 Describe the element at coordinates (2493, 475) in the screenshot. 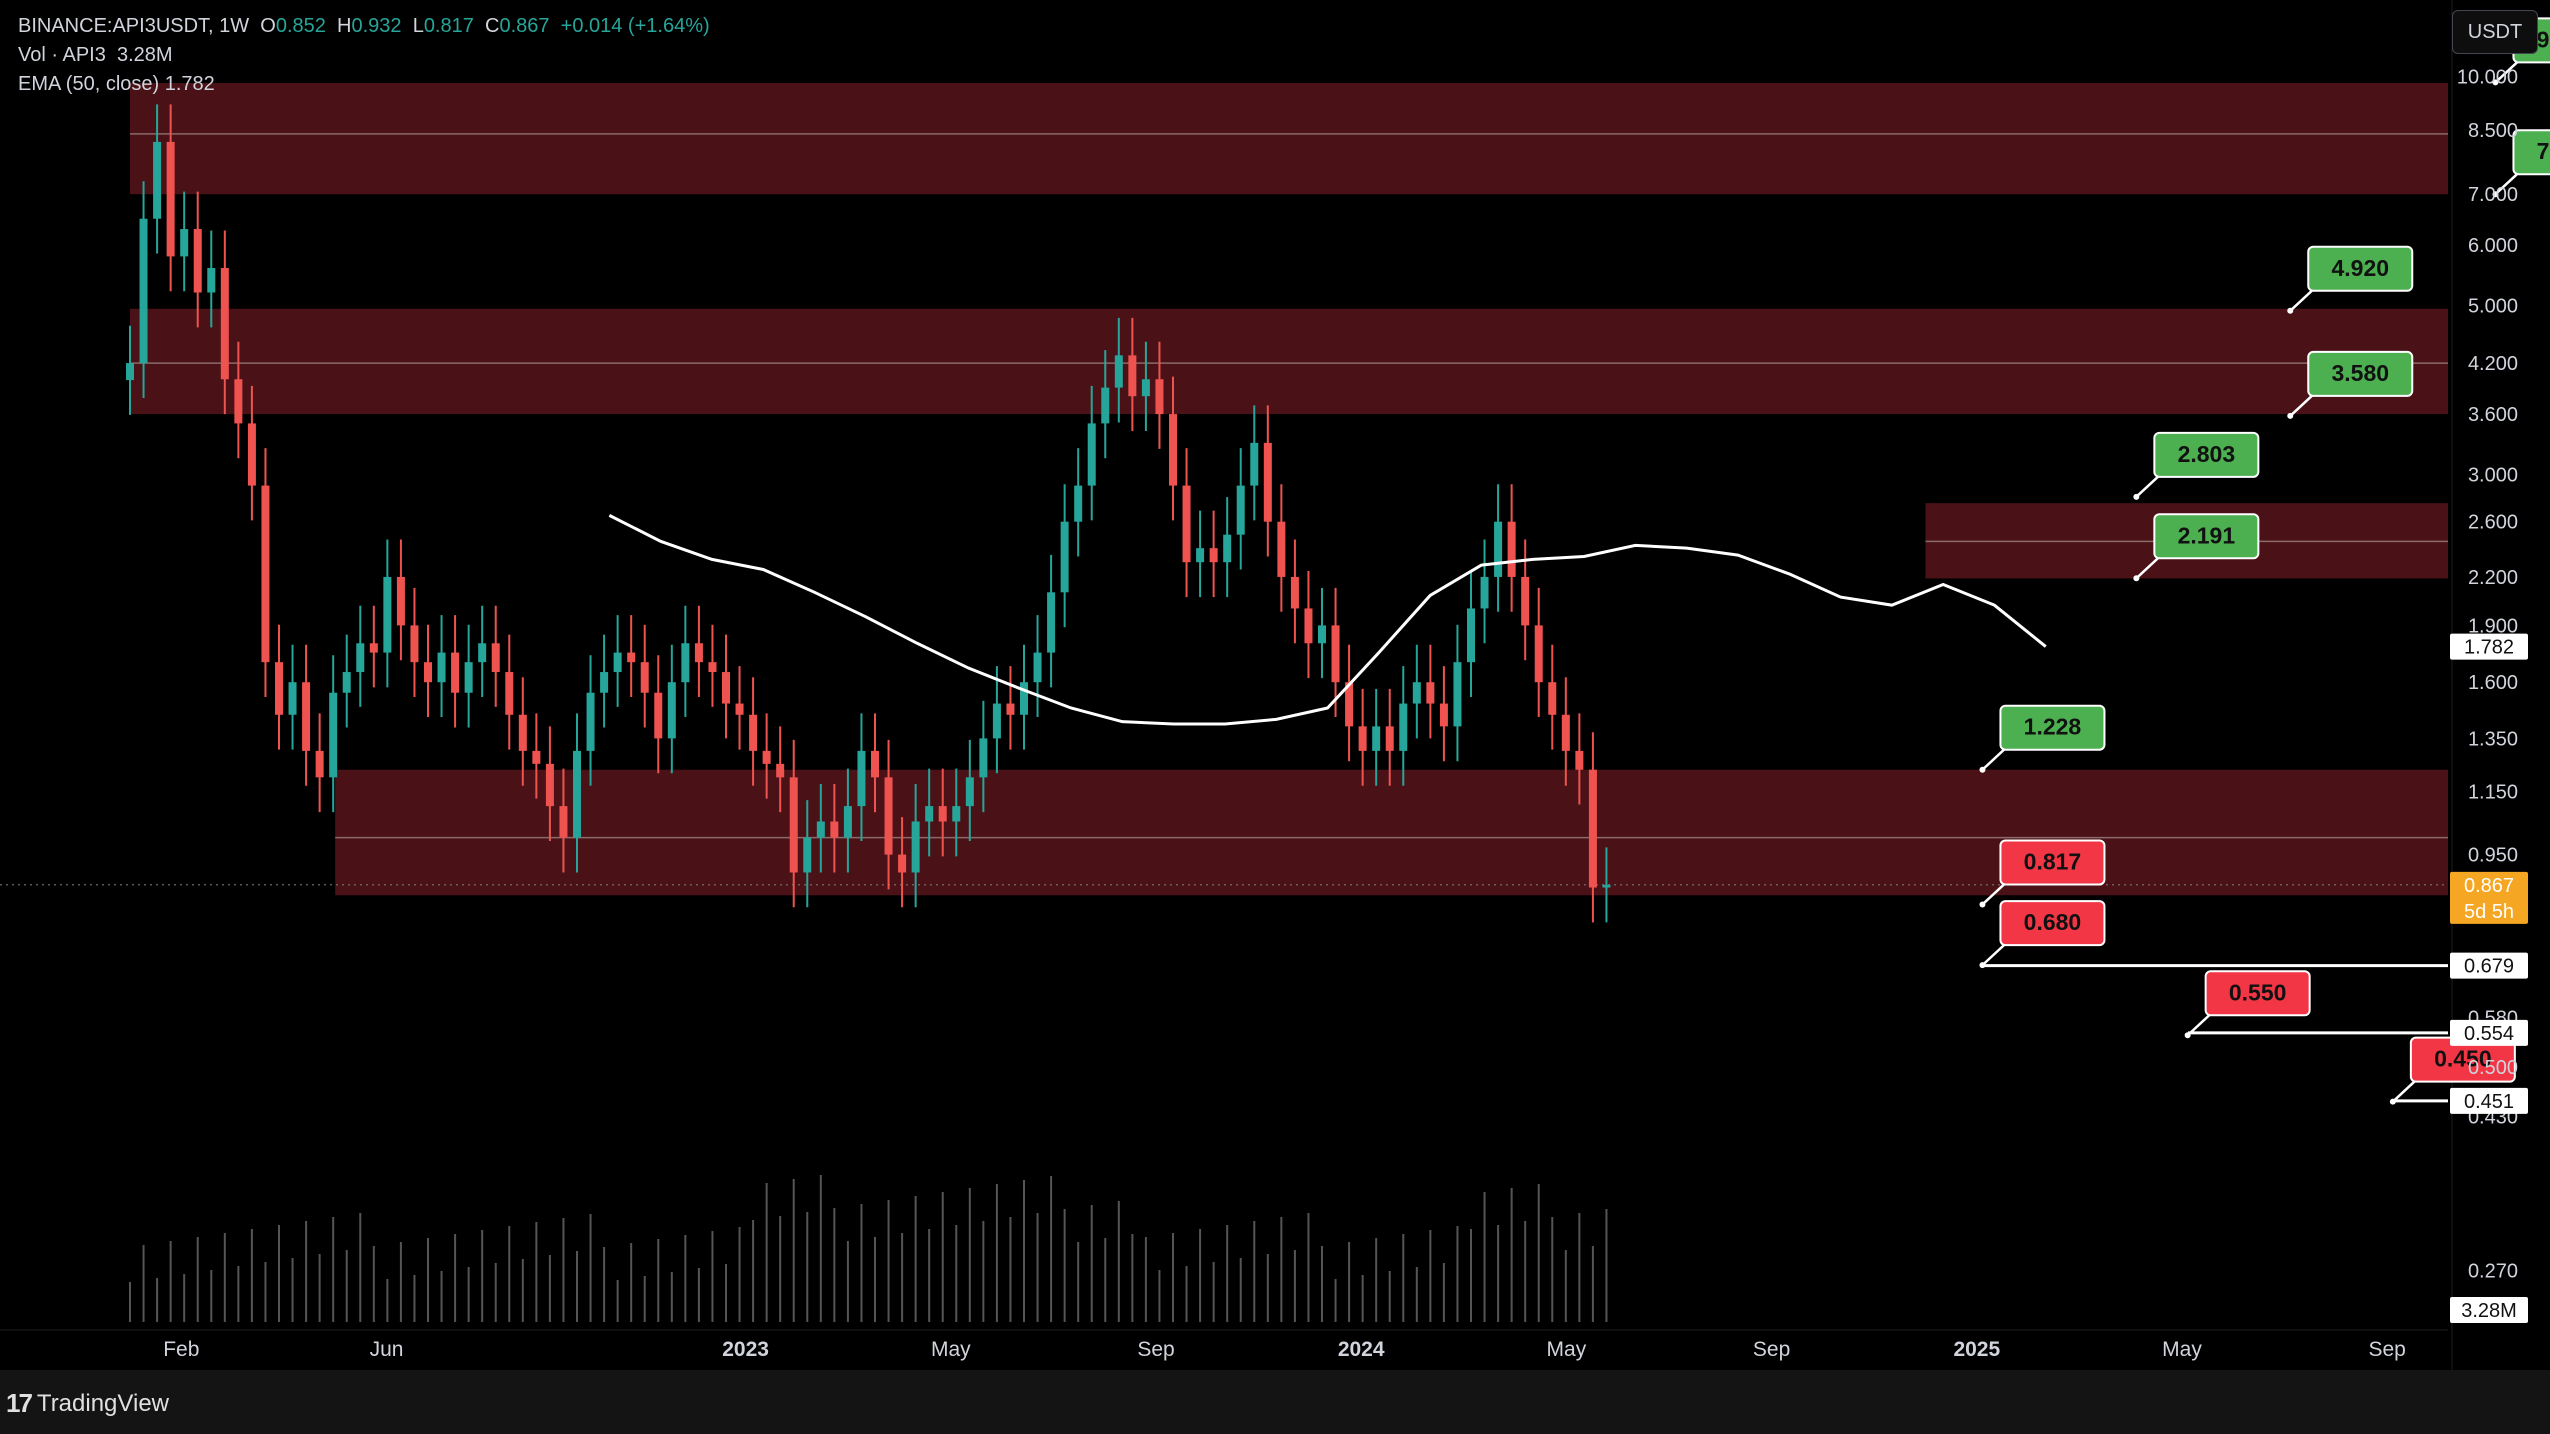

I see `y-tick-label: 3.000` at that location.